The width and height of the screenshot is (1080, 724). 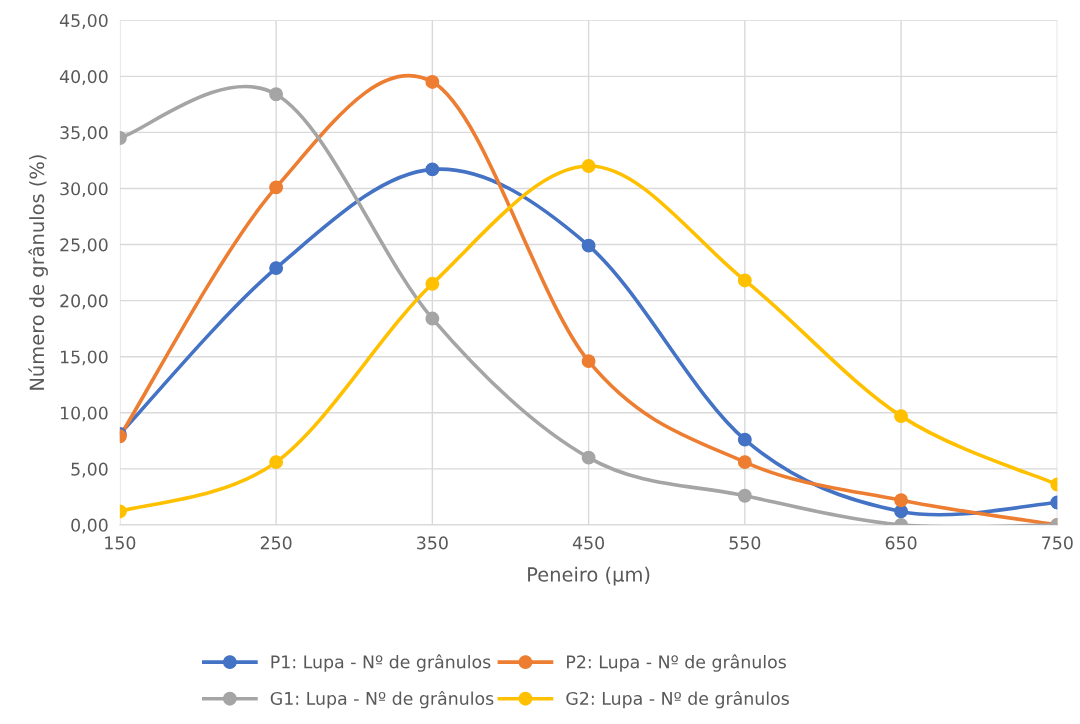 I want to click on y-tick-label: 15,00, so click(x=84, y=358).